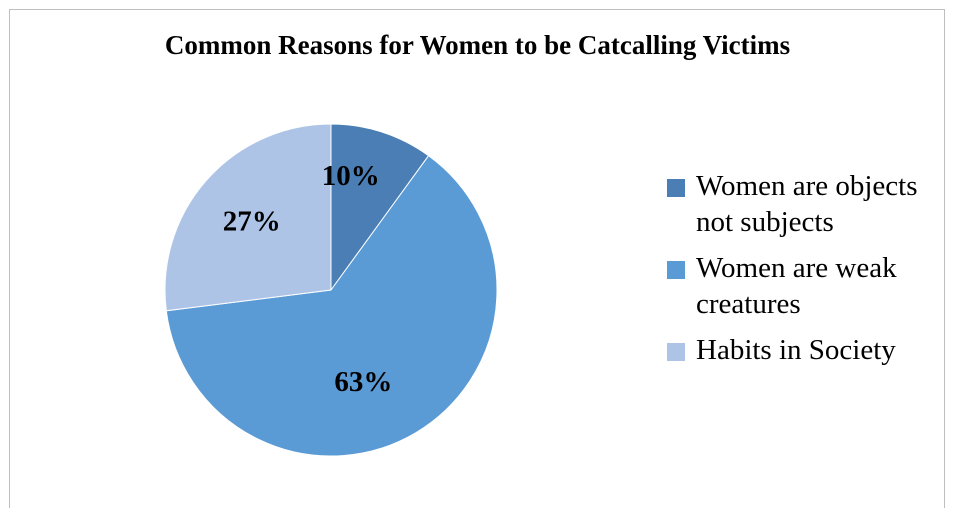 The width and height of the screenshot is (955, 508). I want to click on pie-label-weak: 63%, so click(363, 382).